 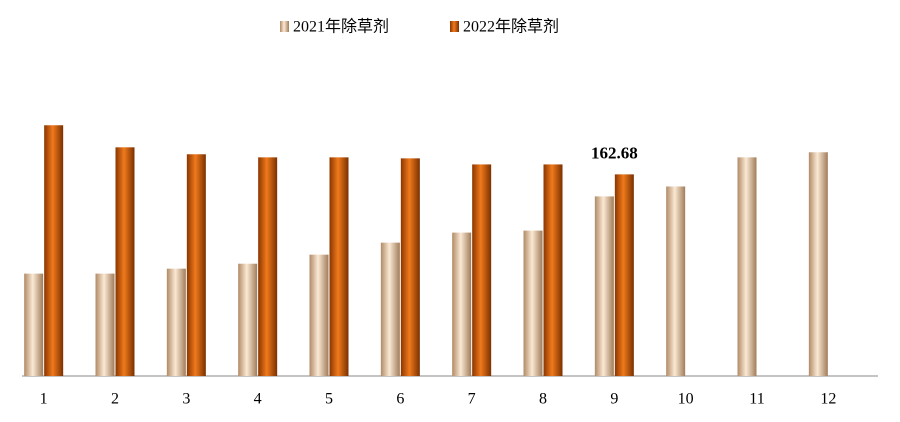 What do you see at coordinates (686, 399) in the screenshot?
I see `x-tick-label: 10` at bounding box center [686, 399].